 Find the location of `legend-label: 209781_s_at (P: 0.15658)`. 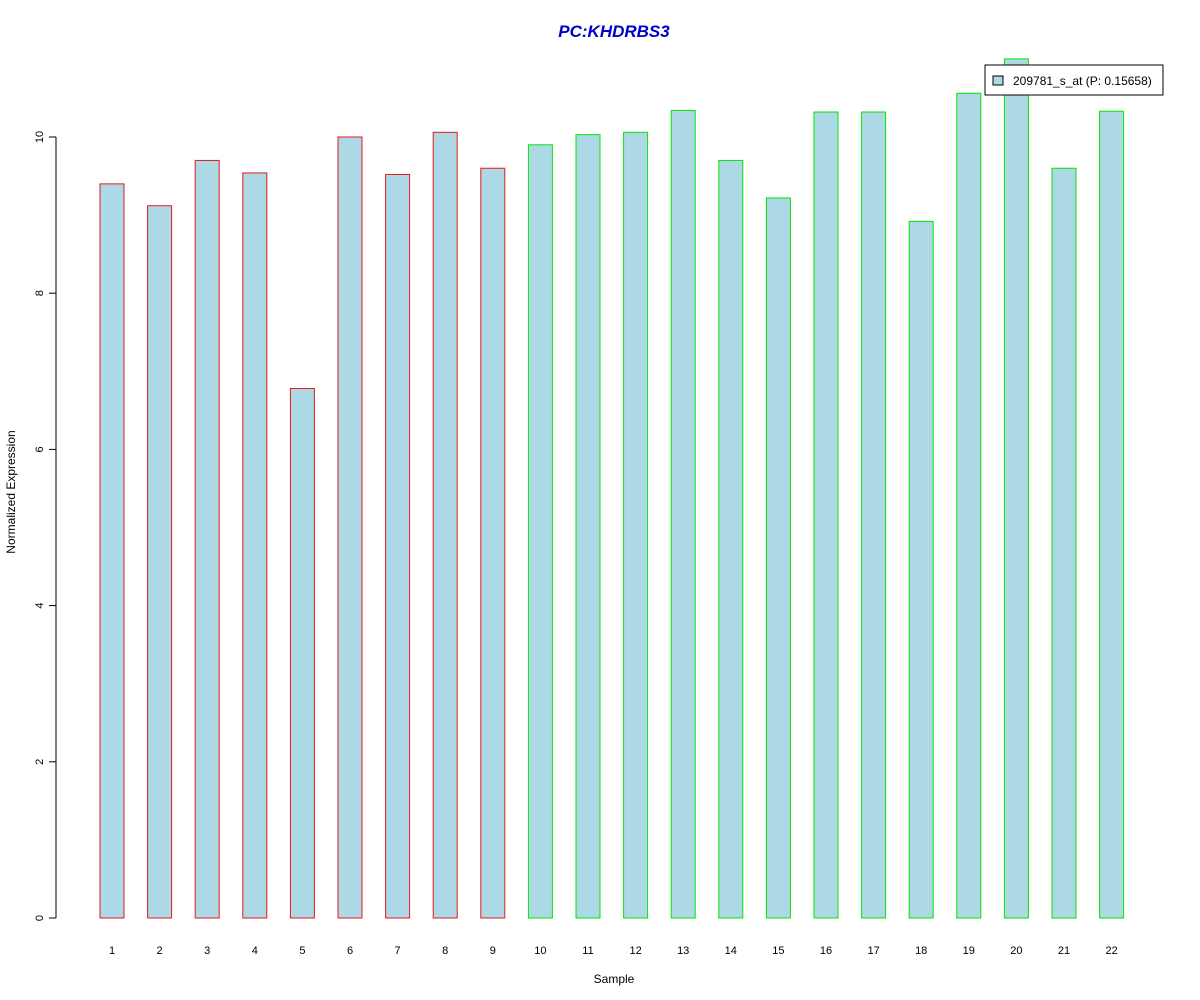

legend-label: 209781_s_at (P: 0.15658) is located at coordinates (1082, 81).